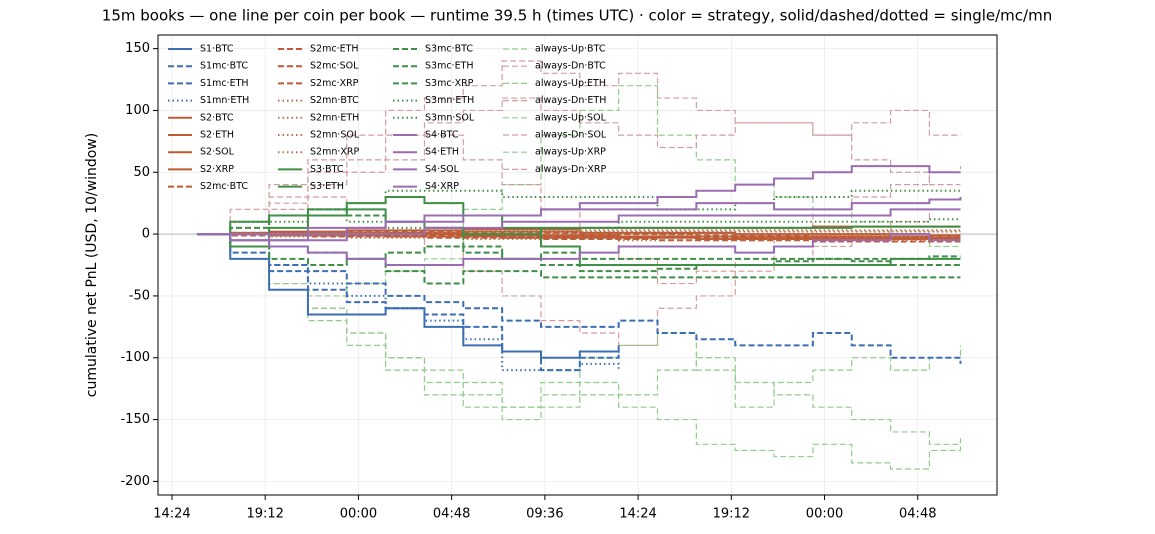 This screenshot has width=1155, height=534. I want to click on legend-label: S2mc·SOL, so click(334, 66).